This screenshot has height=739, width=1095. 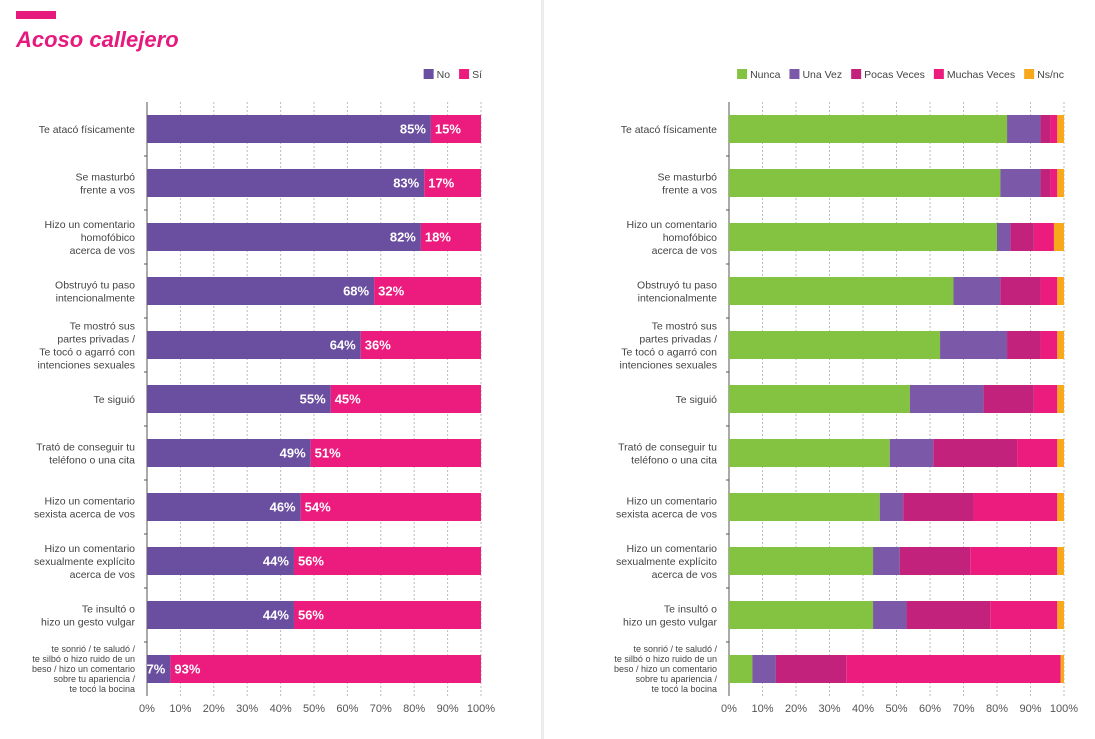 What do you see at coordinates (428, 74) in the screenshot?
I see `legend-swatch-no` at bounding box center [428, 74].